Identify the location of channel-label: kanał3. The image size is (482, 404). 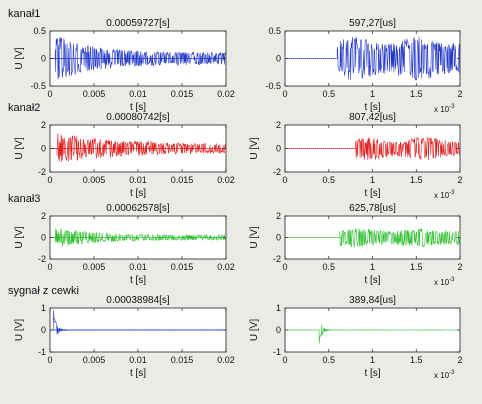
(24, 199).